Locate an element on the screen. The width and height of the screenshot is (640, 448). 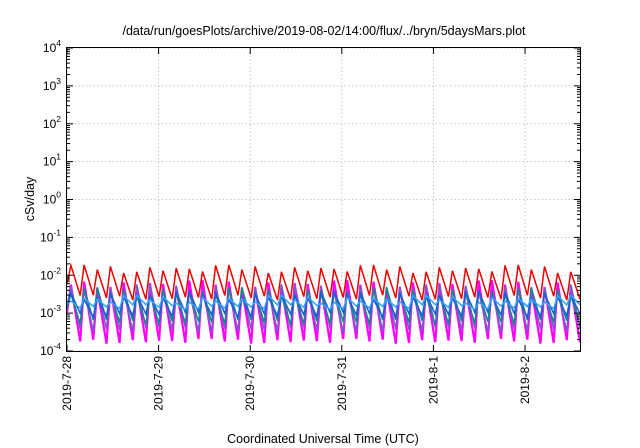
x-tick-label: 2019-7-30 is located at coordinates (250, 383).